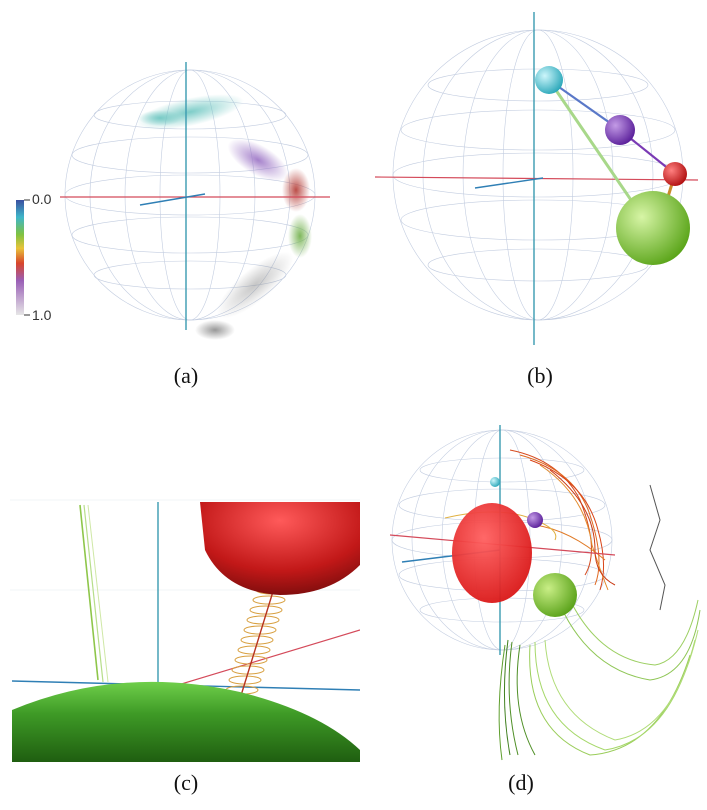 The height and width of the screenshot is (810, 707). Describe the element at coordinates (280, 548) in the screenshot. I see `red-sphere-closeup` at that location.